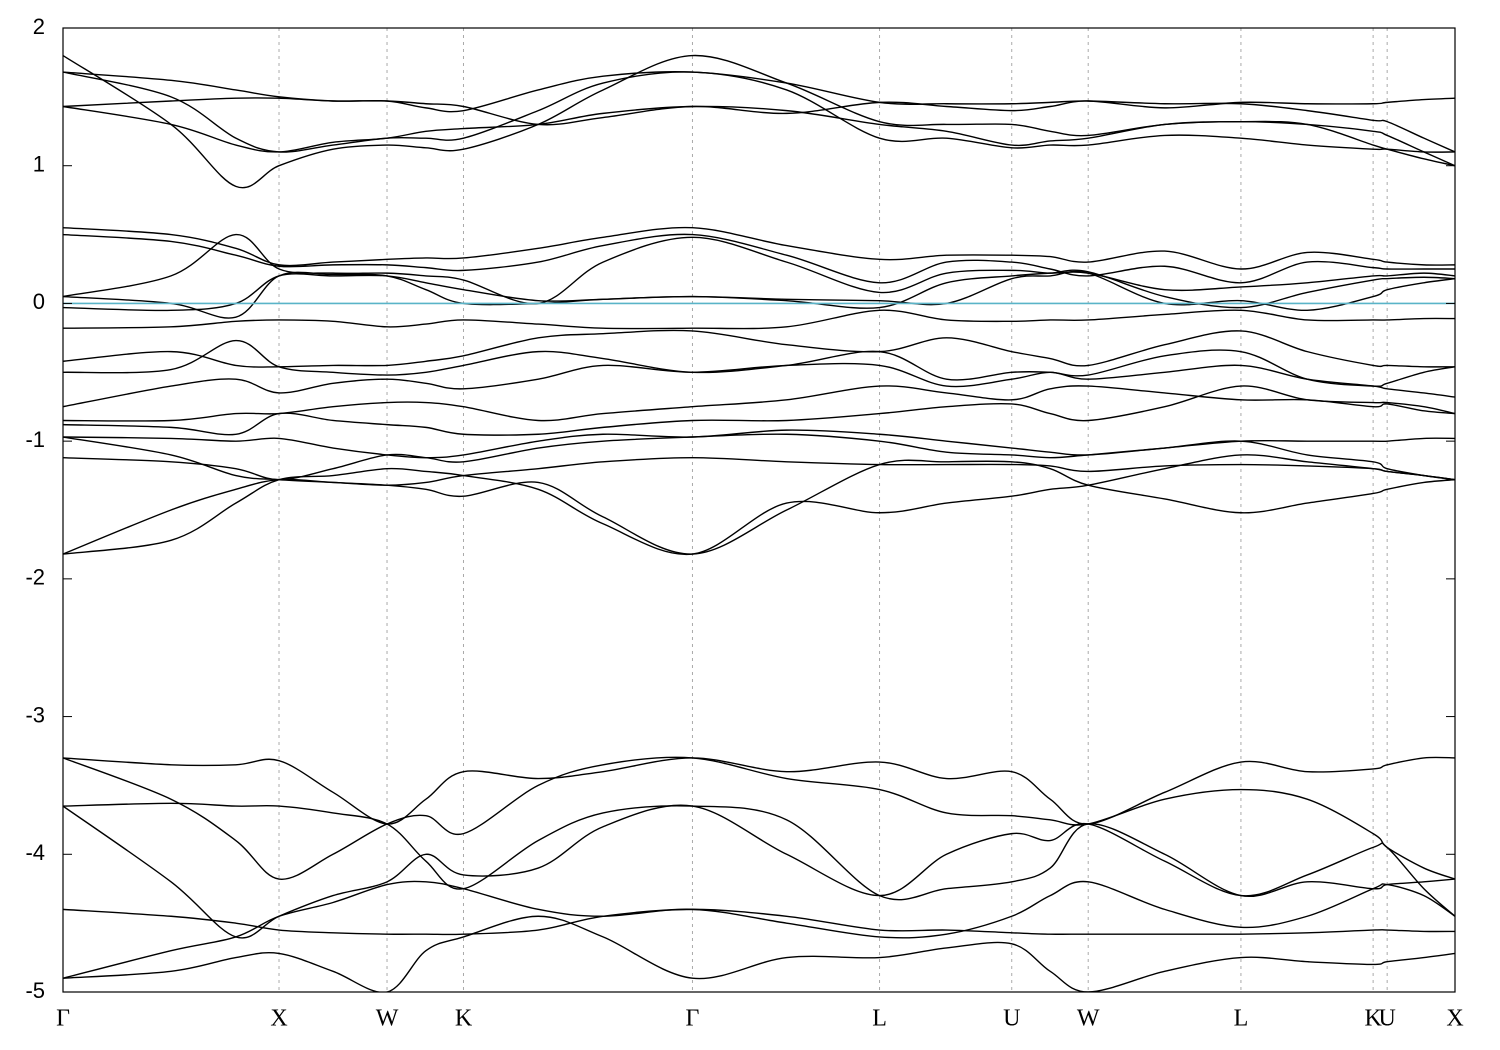 The width and height of the screenshot is (1500, 1050). What do you see at coordinates (35, 852) in the screenshot?
I see `y-tick-label: -4` at bounding box center [35, 852].